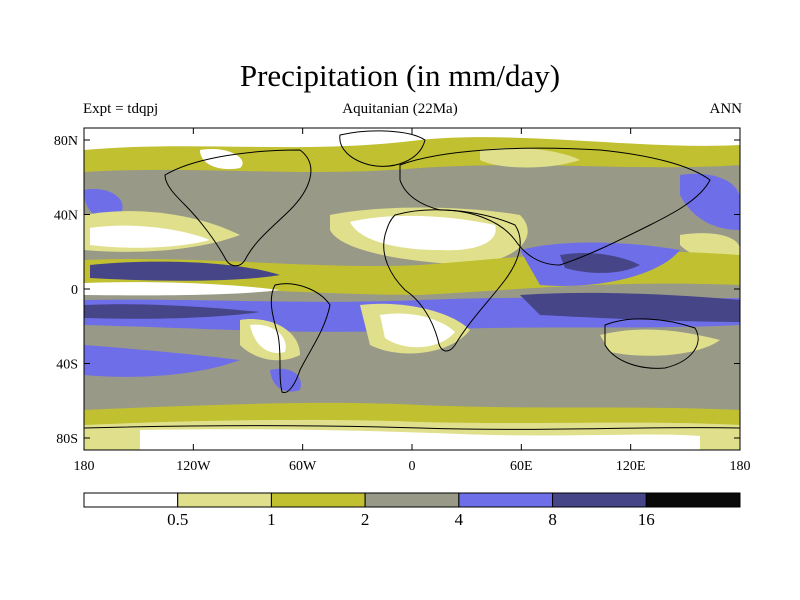 The width and height of the screenshot is (800, 600). I want to click on equatorial-dry-tongue, so click(182, 289).